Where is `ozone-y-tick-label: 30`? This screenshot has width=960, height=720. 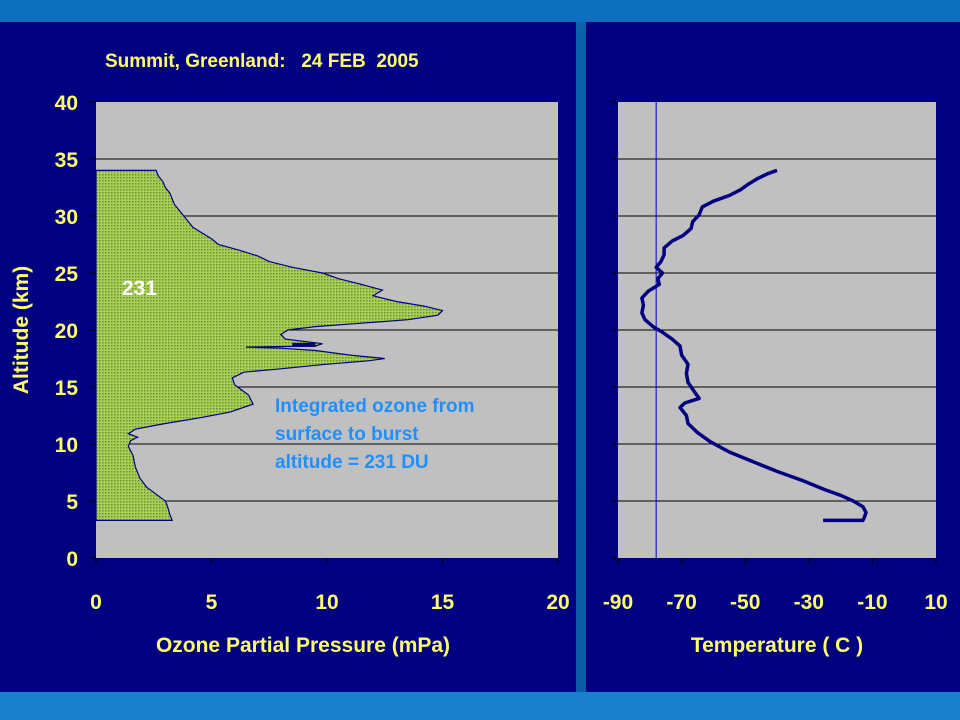
ozone-y-tick-label: 30 is located at coordinates (66, 217).